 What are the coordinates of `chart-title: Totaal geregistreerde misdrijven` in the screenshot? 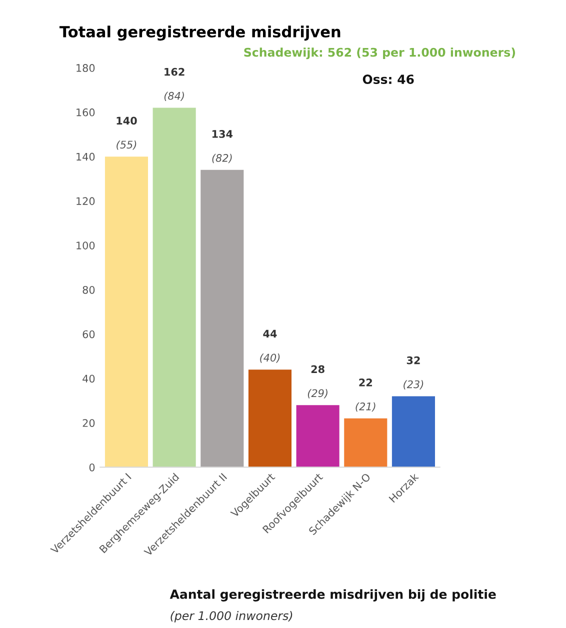 It's located at (200, 33).